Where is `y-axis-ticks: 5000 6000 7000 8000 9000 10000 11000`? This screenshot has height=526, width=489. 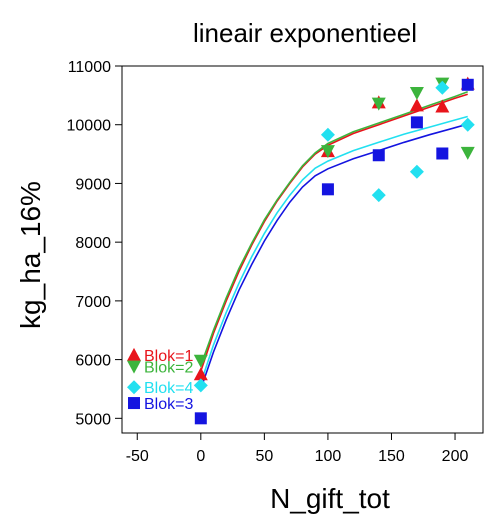 y-axis-ticks: 5000 6000 7000 8000 9000 10000 11000 is located at coordinates (94, 243).